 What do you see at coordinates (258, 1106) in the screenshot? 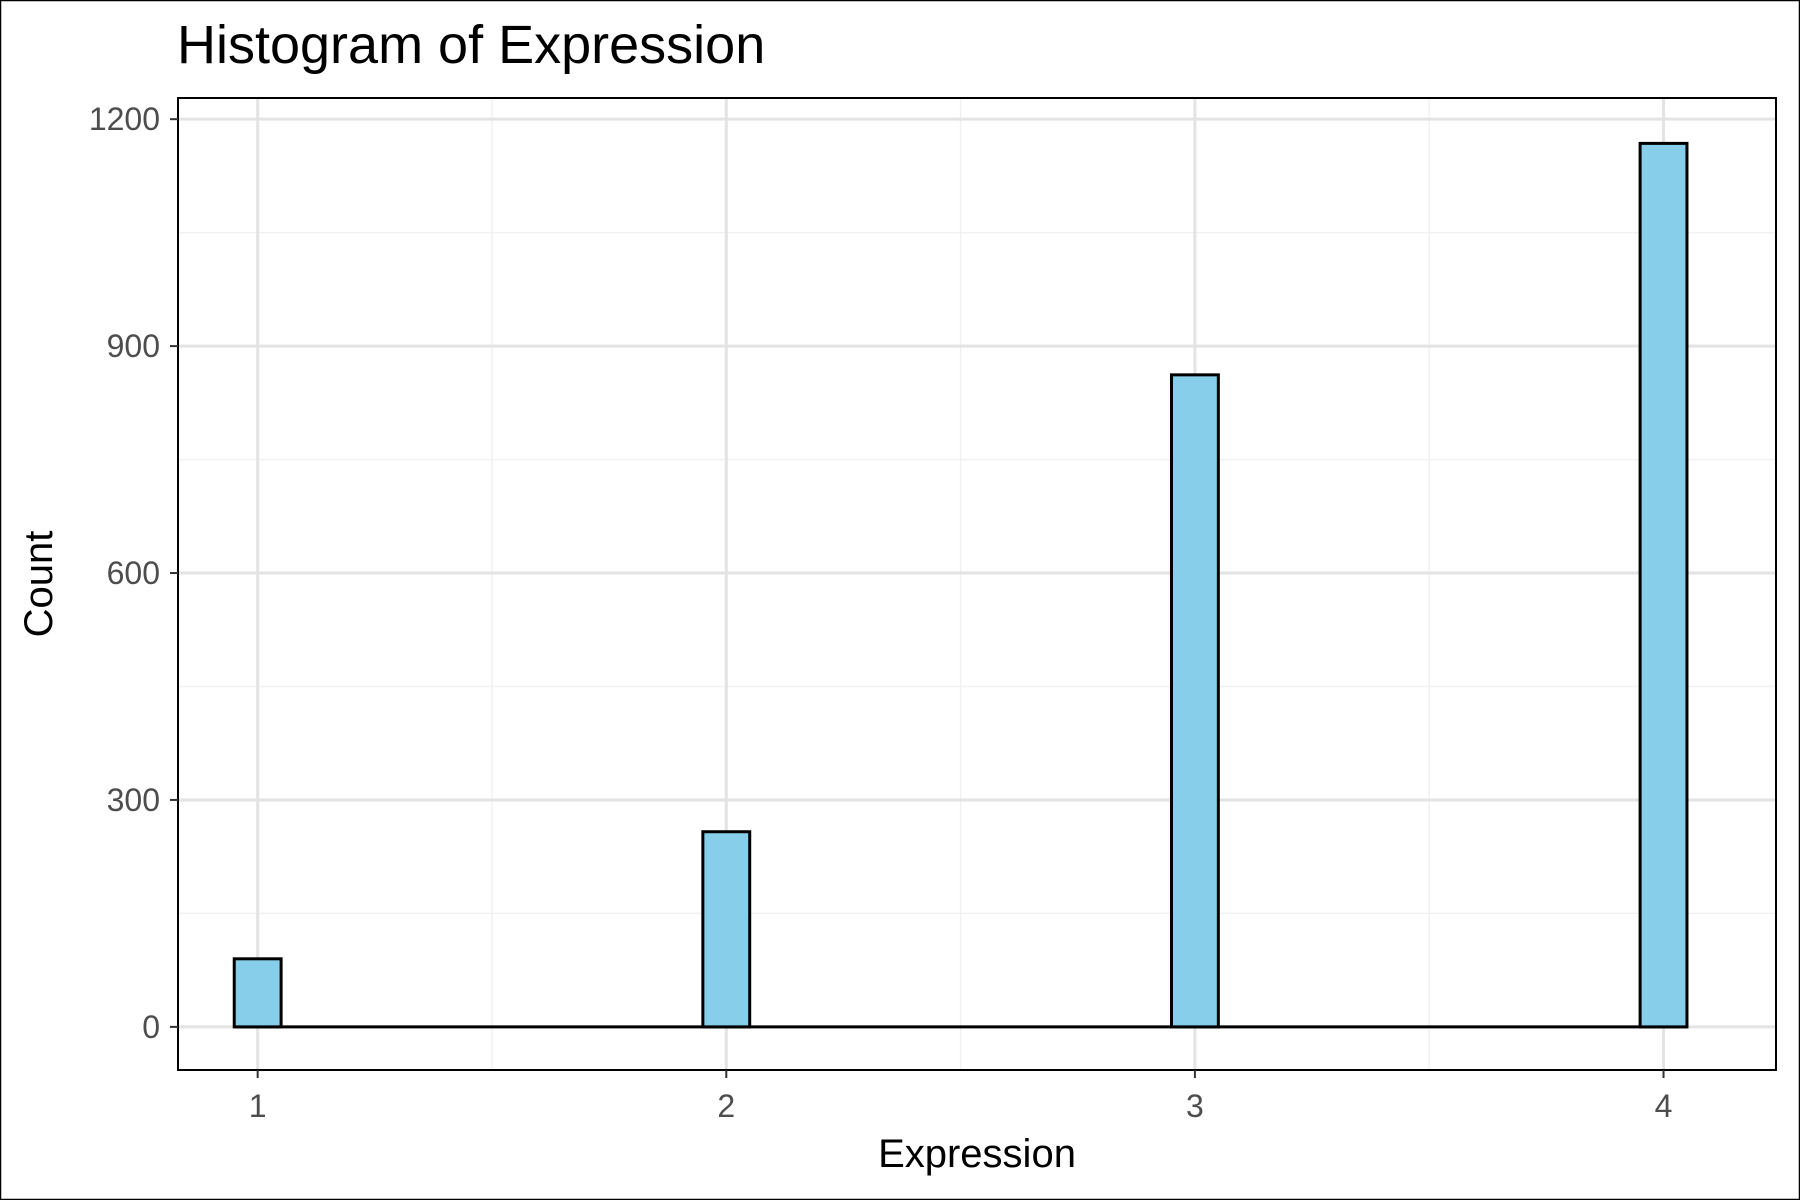
I see `x-tick-label: 1` at bounding box center [258, 1106].